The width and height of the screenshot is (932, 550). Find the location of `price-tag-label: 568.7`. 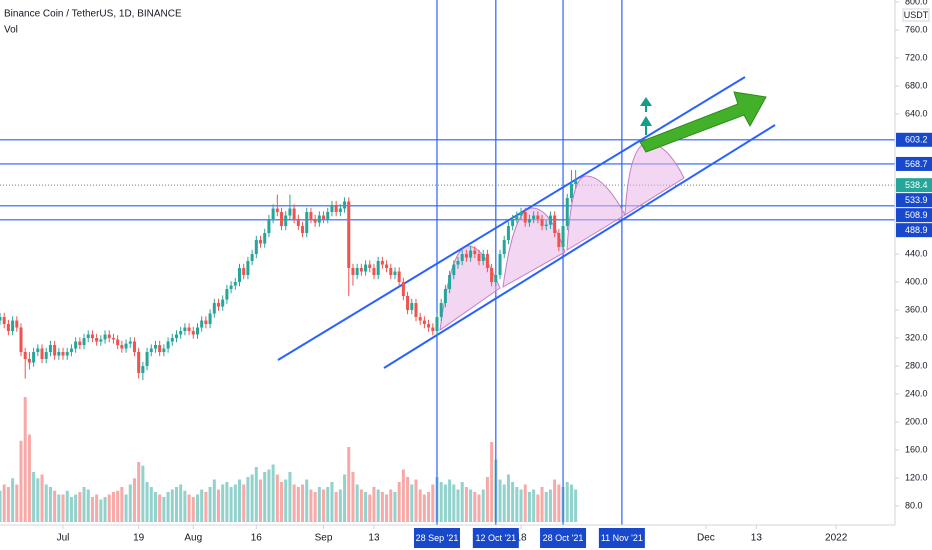

price-tag-label: 568.7 is located at coordinates (916, 164).